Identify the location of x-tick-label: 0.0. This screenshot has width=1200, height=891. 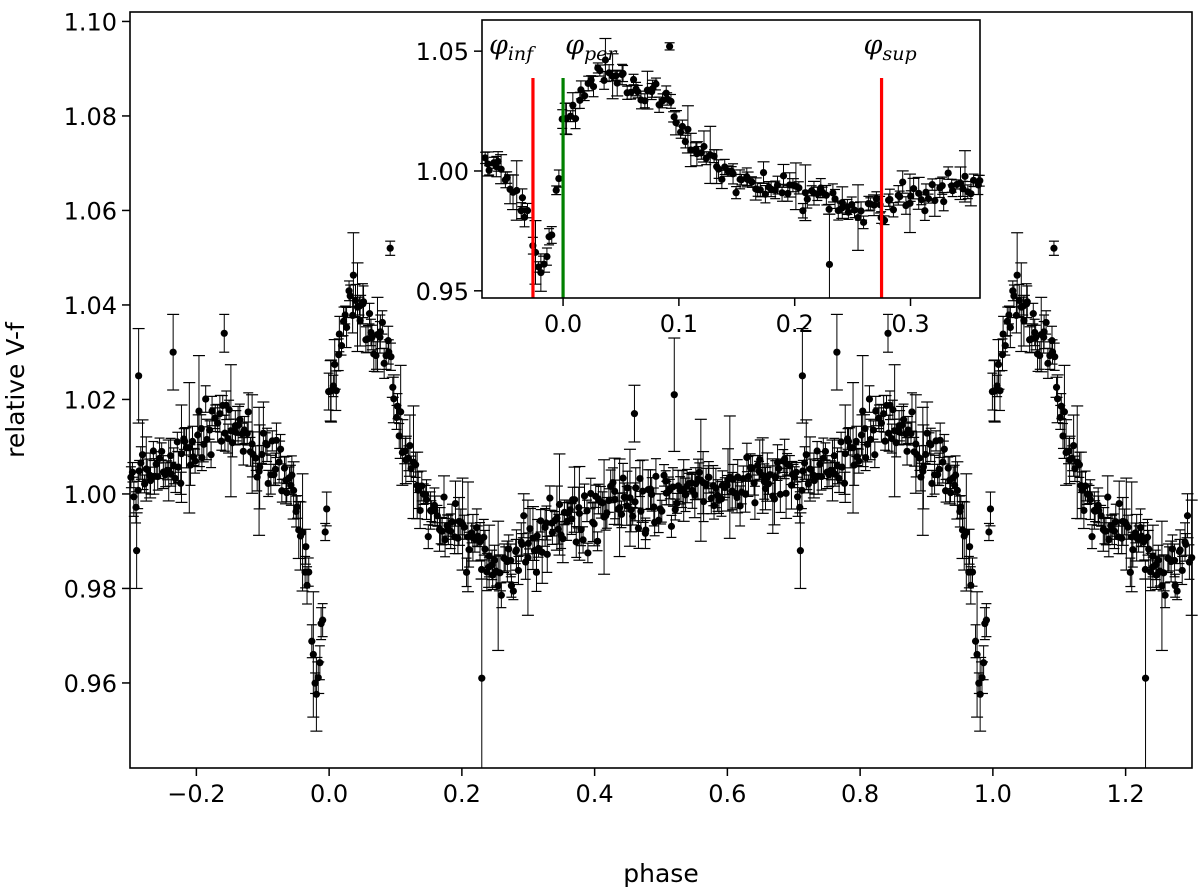
(563, 324).